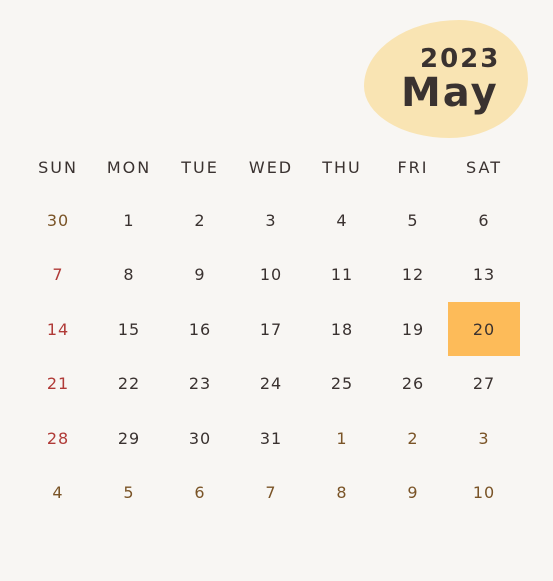 The image size is (553, 581). I want to click on day-number: 23, so click(200, 383).